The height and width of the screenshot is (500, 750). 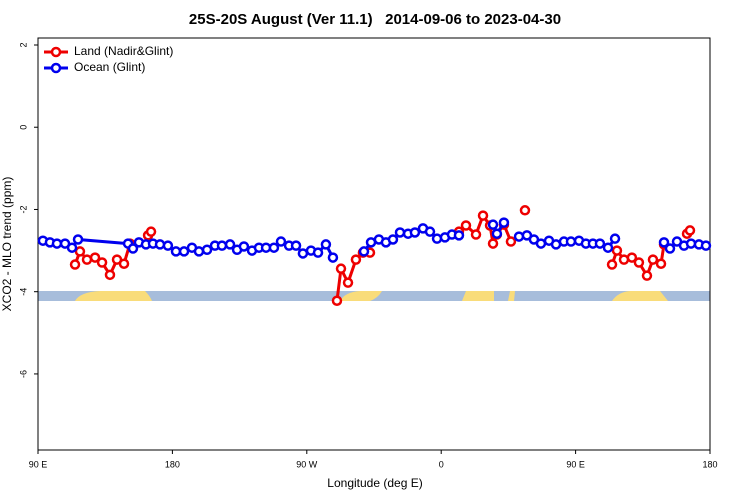 What do you see at coordinates (23, 374) in the screenshot?
I see `y-tick-label: -6` at bounding box center [23, 374].